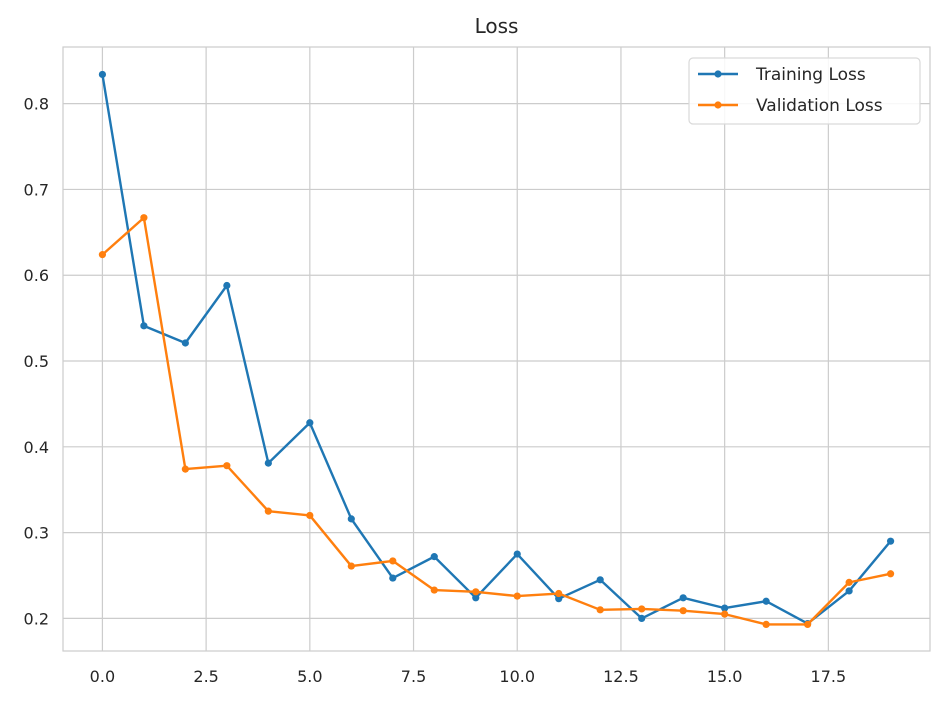 This screenshot has width=945, height=702. Describe the element at coordinates (718, 105) in the screenshot. I see `legend-marker-validation-loss` at that location.